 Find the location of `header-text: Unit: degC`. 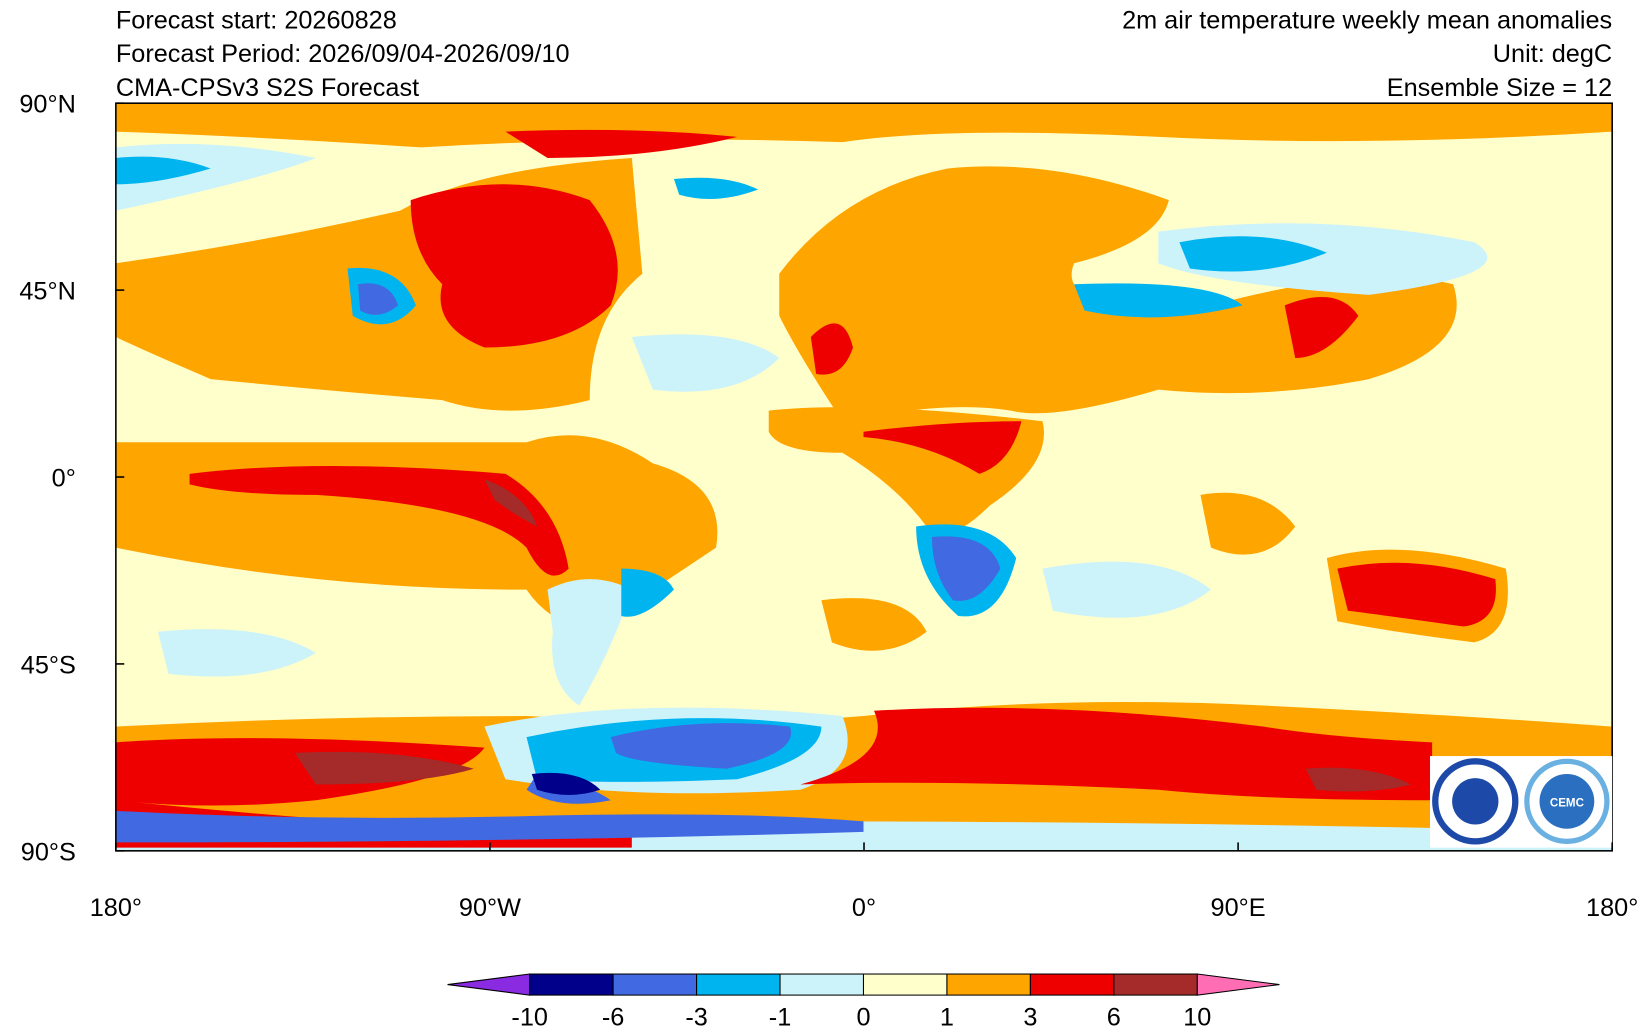

header-text: Unit: degC is located at coordinates (1552, 54).